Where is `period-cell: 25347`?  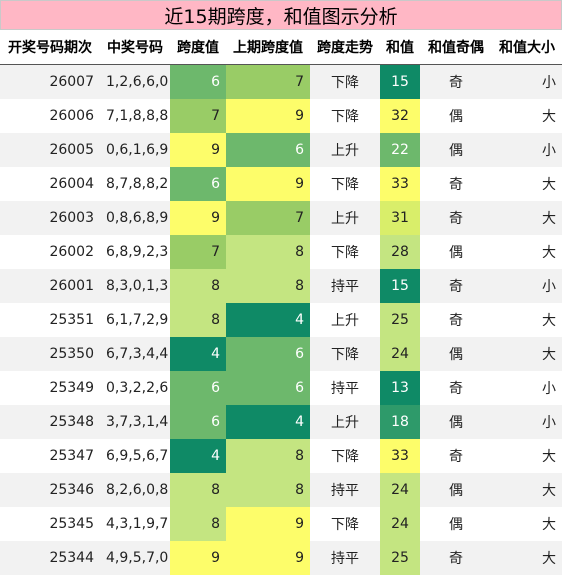
period-cell: 25347 is located at coordinates (50, 455).